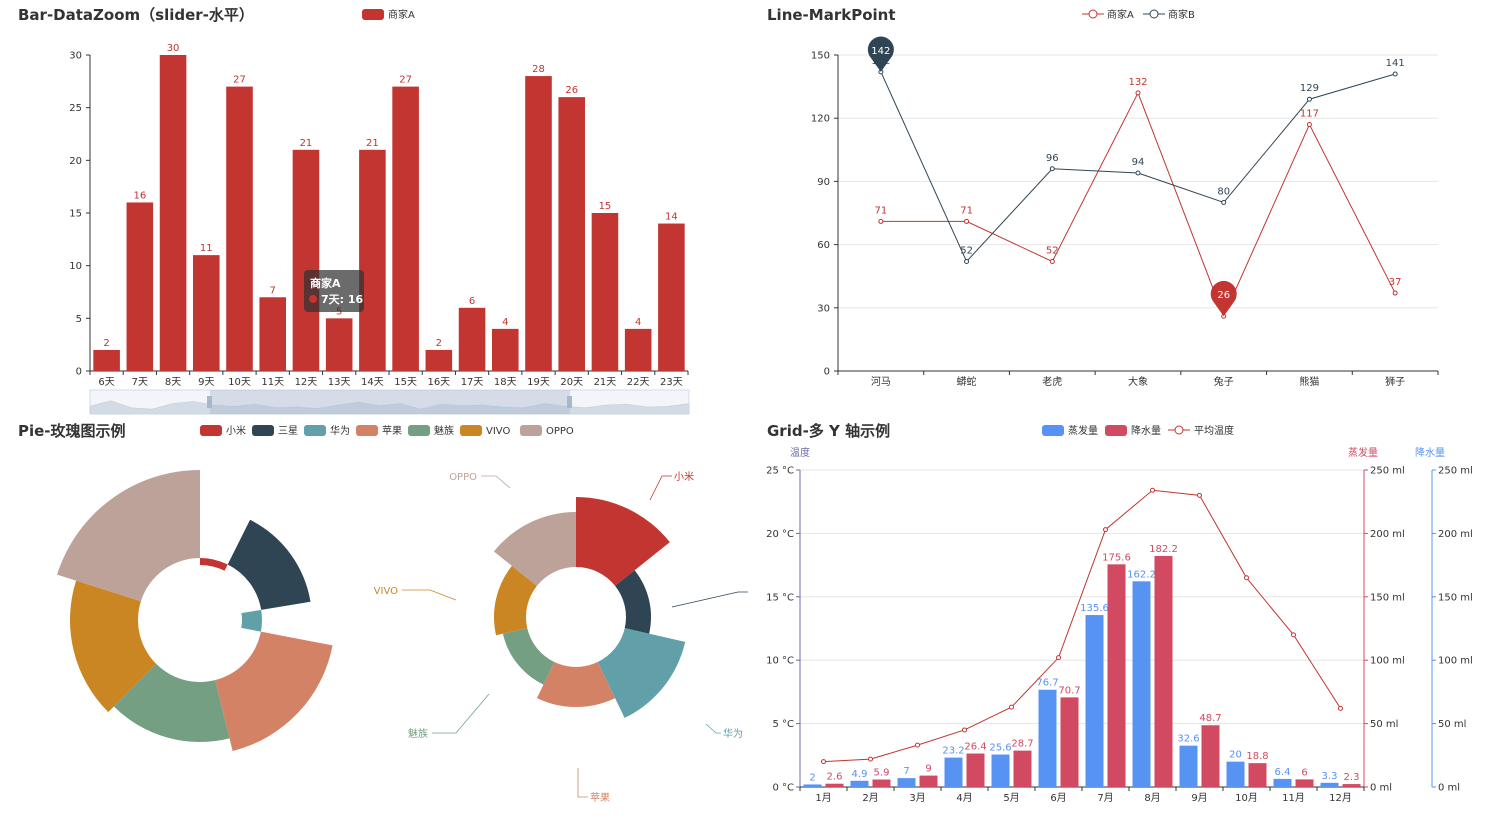 Image resolution: width=1501 pixels, height=820 pixels. I want to click on datazoom-slider, so click(389, 402).